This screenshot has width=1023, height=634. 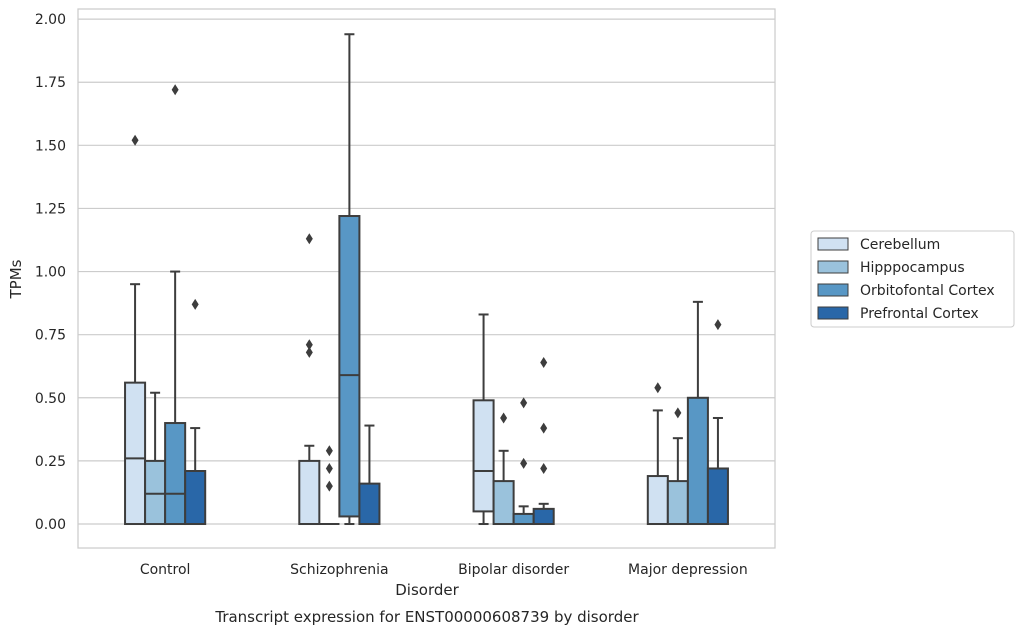 What do you see at coordinates (927, 291) in the screenshot?
I see `legend-label: Orbitofontal Cortex` at bounding box center [927, 291].